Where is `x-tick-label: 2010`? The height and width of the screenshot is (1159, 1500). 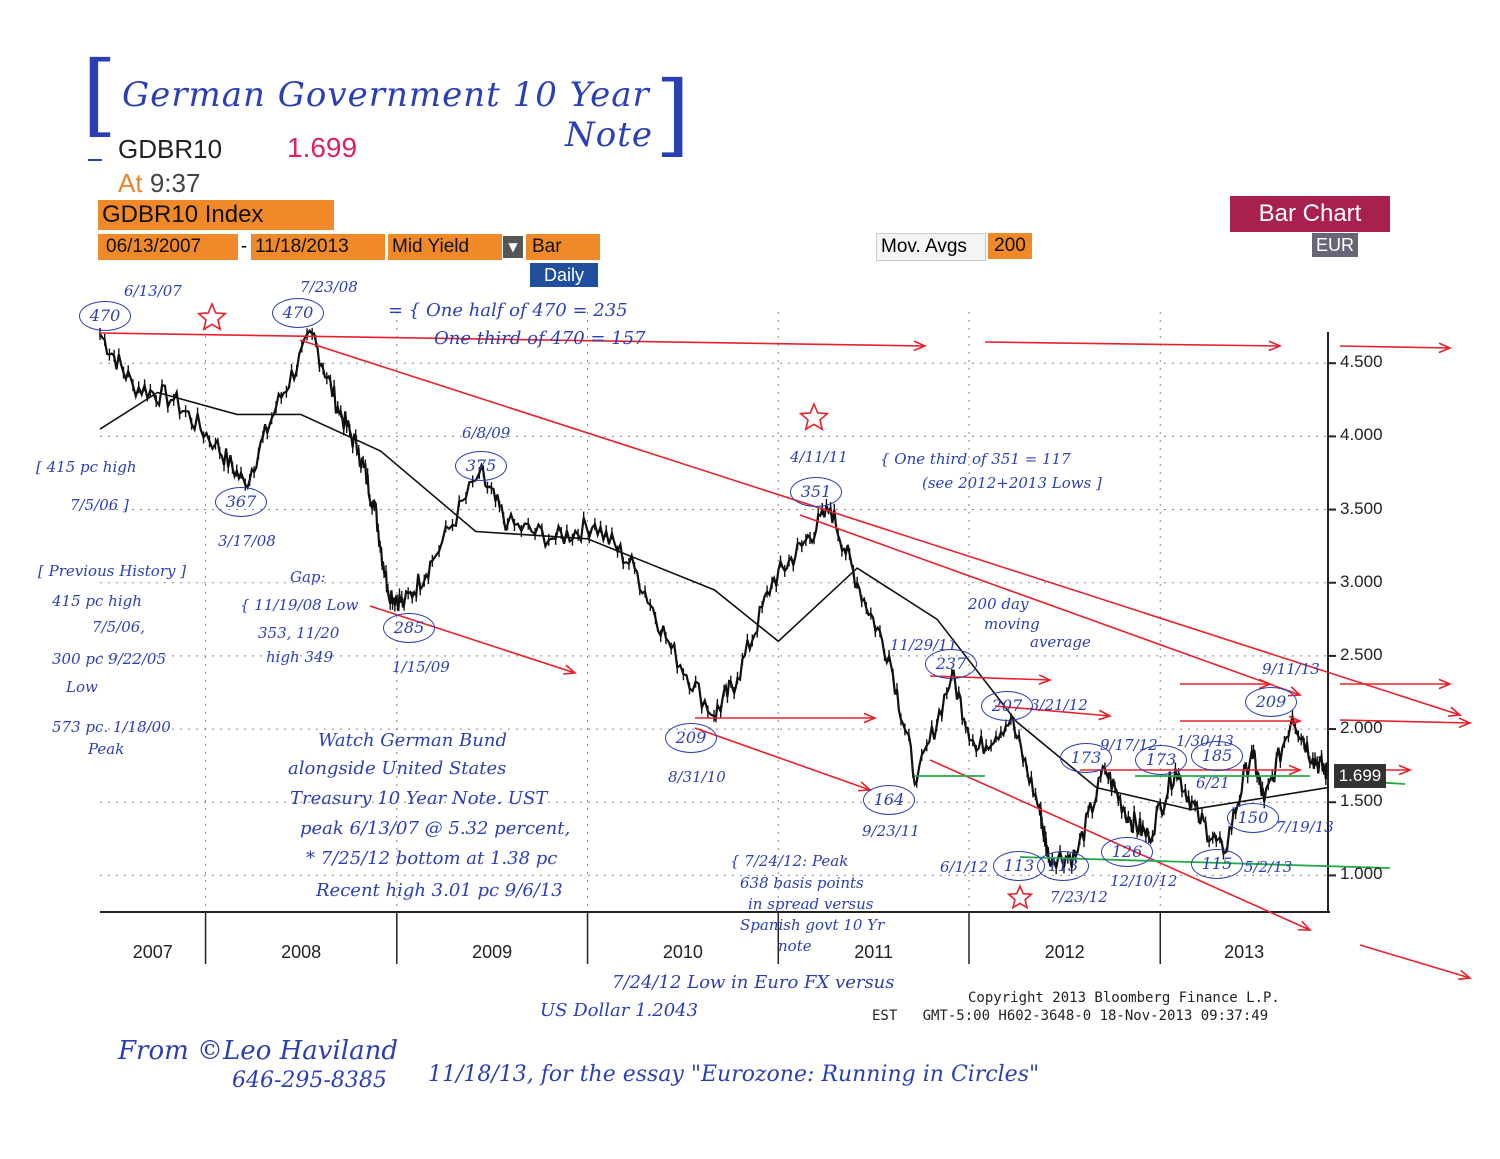 x-tick-label: 2010 is located at coordinates (682, 952).